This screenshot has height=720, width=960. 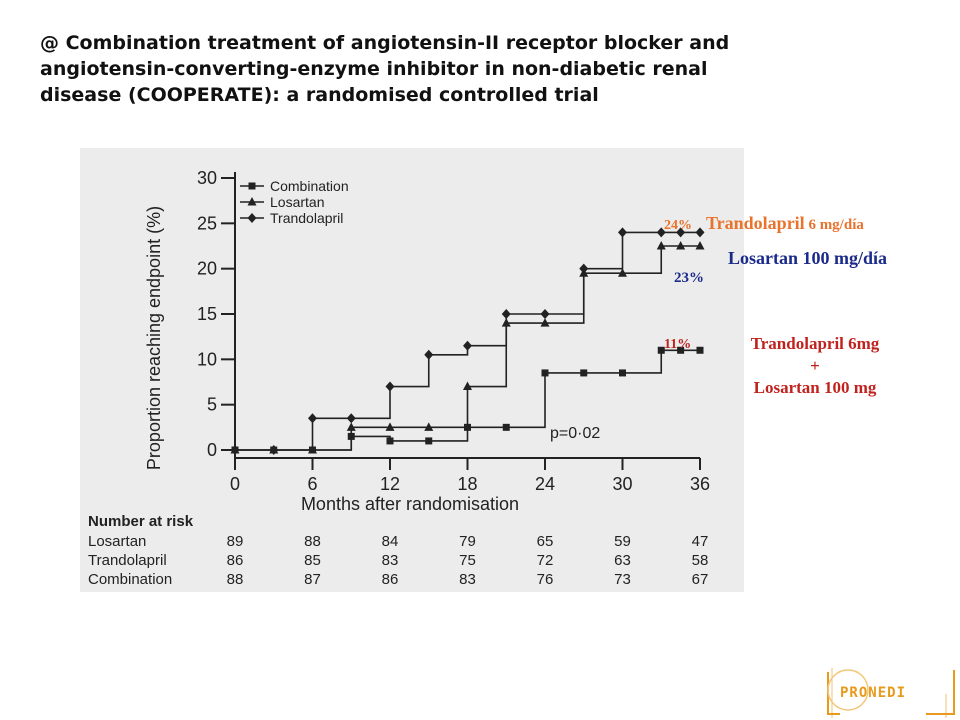 What do you see at coordinates (297, 202) in the screenshot?
I see `legend-label-losartan: Losartan` at bounding box center [297, 202].